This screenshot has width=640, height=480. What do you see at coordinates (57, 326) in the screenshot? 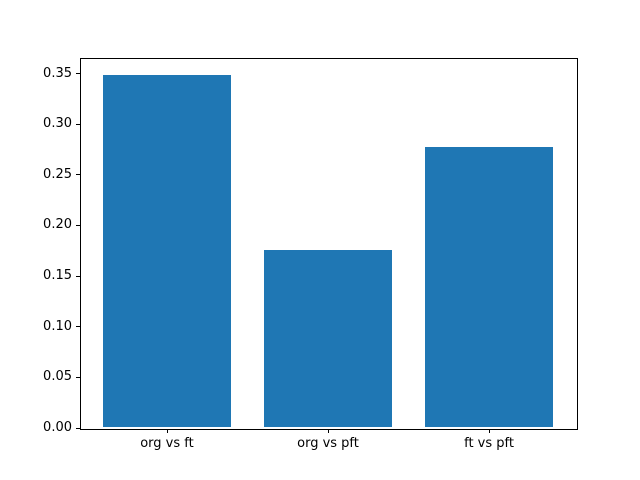
I see `y-tick-label: 0.10` at bounding box center [57, 326].